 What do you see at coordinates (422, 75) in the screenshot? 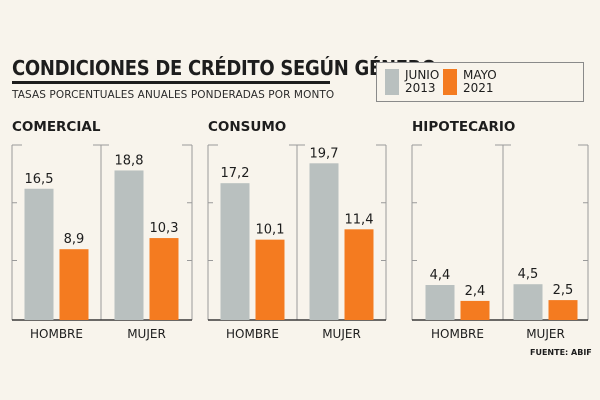
I see `legend-label-line1: JUNIO` at bounding box center [422, 75].